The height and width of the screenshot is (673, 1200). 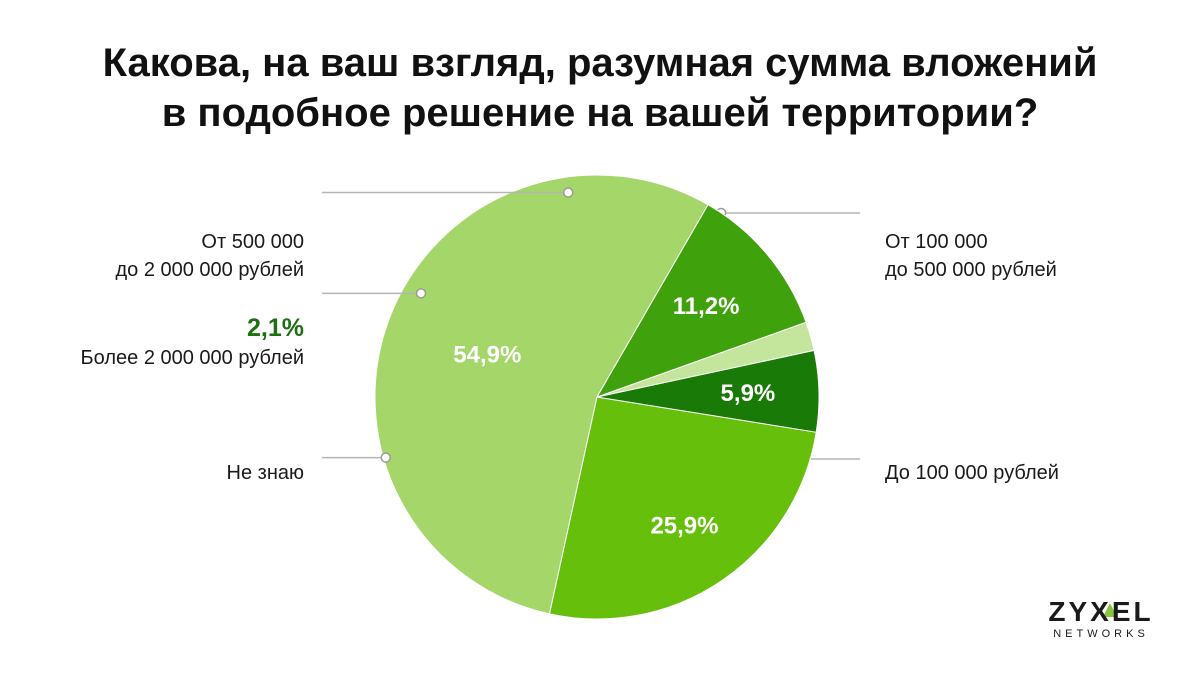 I want to click on callout-marker-s112, so click(x=385, y=457).